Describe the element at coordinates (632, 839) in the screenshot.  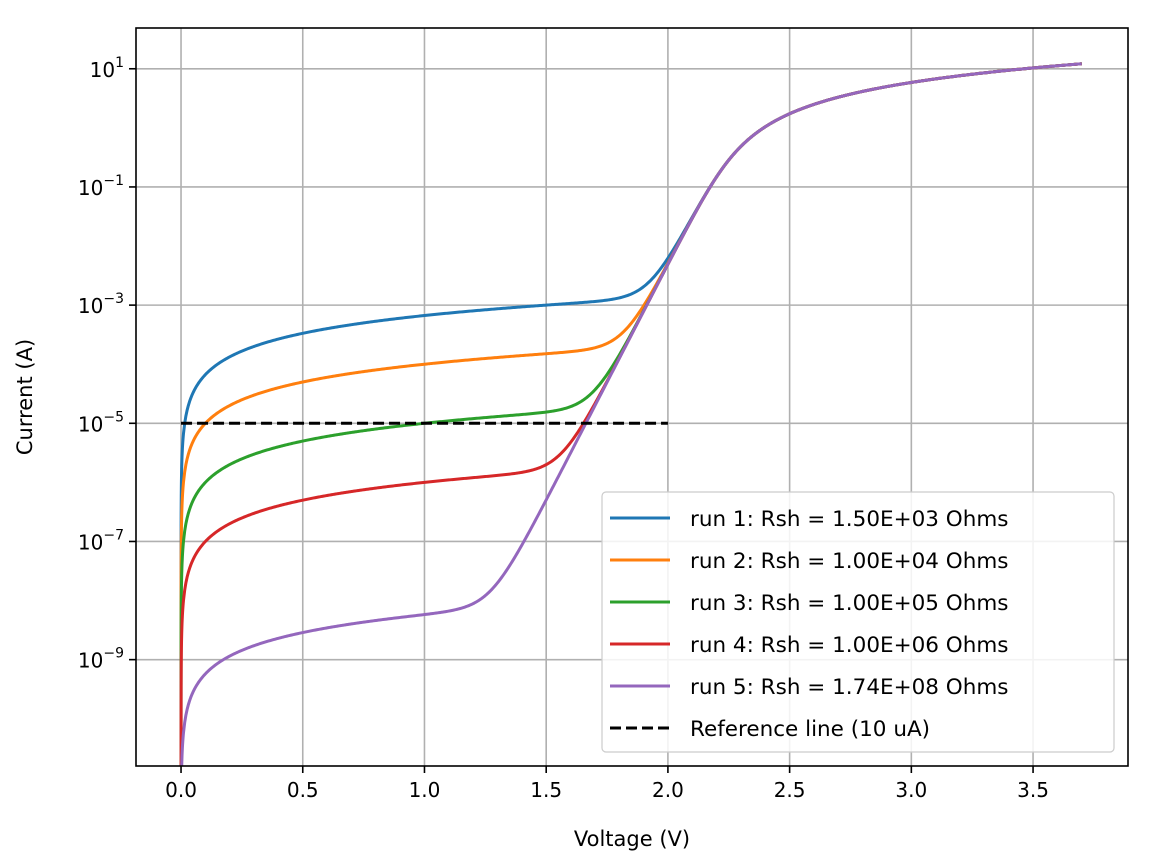
I see `x-axis-label: Voltage (V)` at that location.